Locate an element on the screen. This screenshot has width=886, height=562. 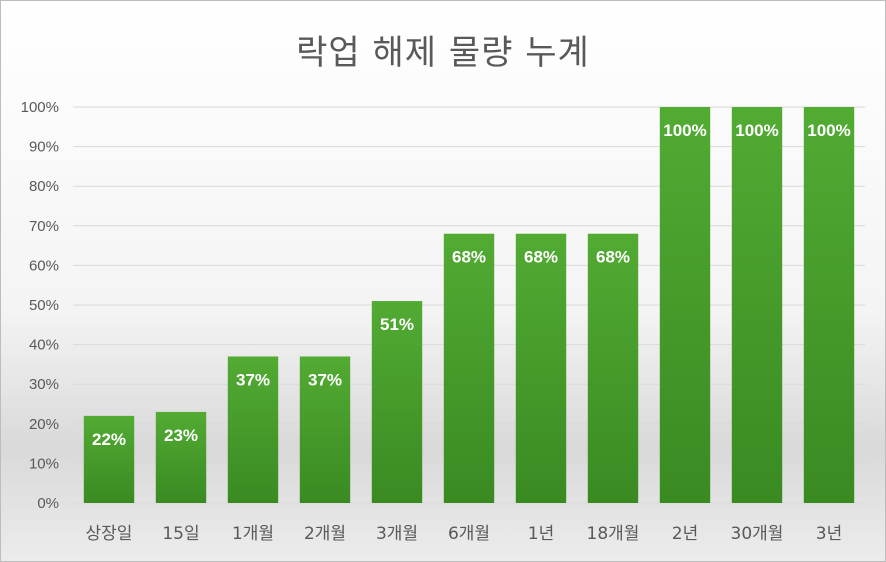
x-axis-categories: 상장일 15일 1개월 2개월 3개월 6개월 1년 18개월 2년 30개월 3년 is located at coordinates (464, 534).